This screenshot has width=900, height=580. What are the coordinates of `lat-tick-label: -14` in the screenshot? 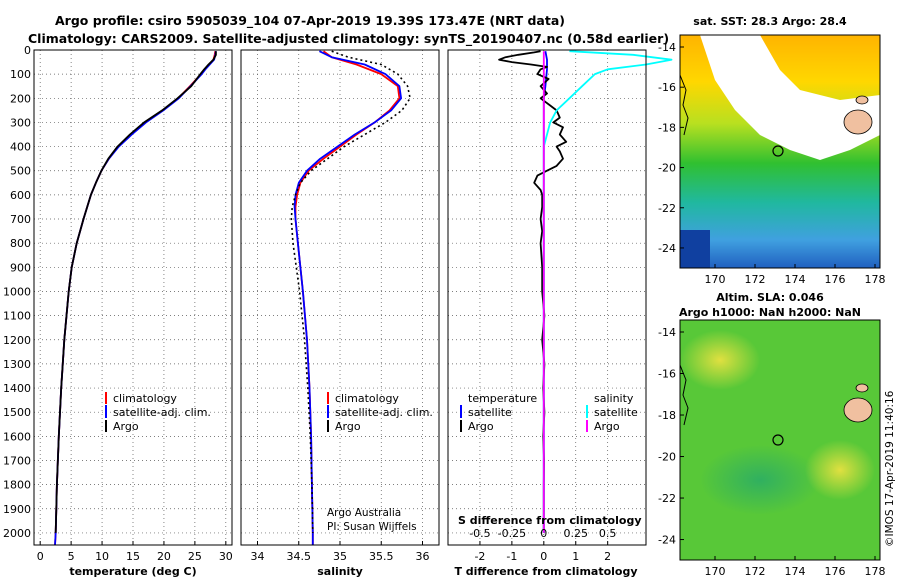 It's located at (667, 47).